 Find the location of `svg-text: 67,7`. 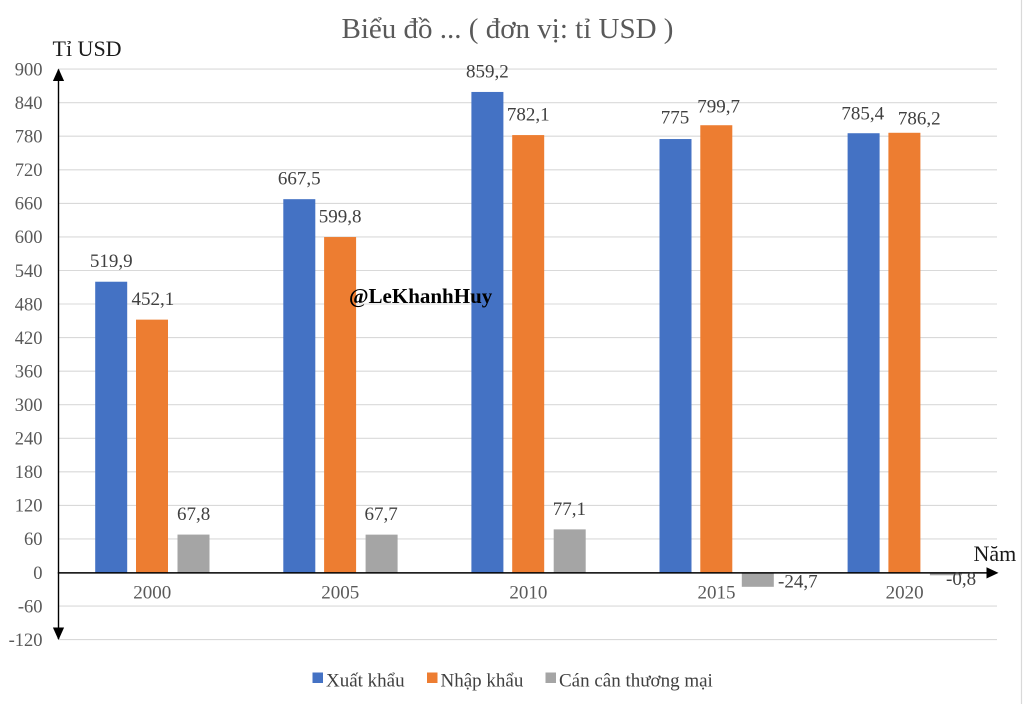

svg-text: 67,7 is located at coordinates (380, 514).